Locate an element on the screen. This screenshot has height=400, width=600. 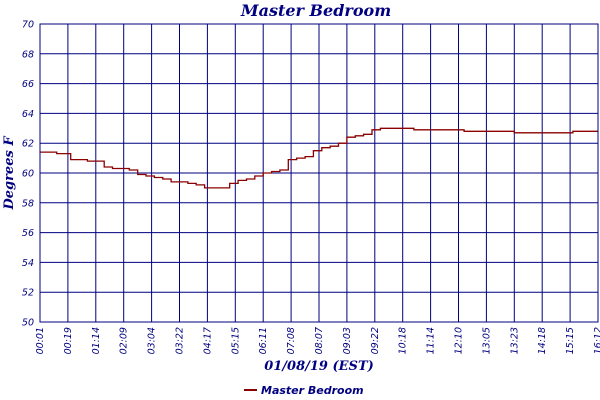
x-tick-label: 06:11 is located at coordinates (263, 340).